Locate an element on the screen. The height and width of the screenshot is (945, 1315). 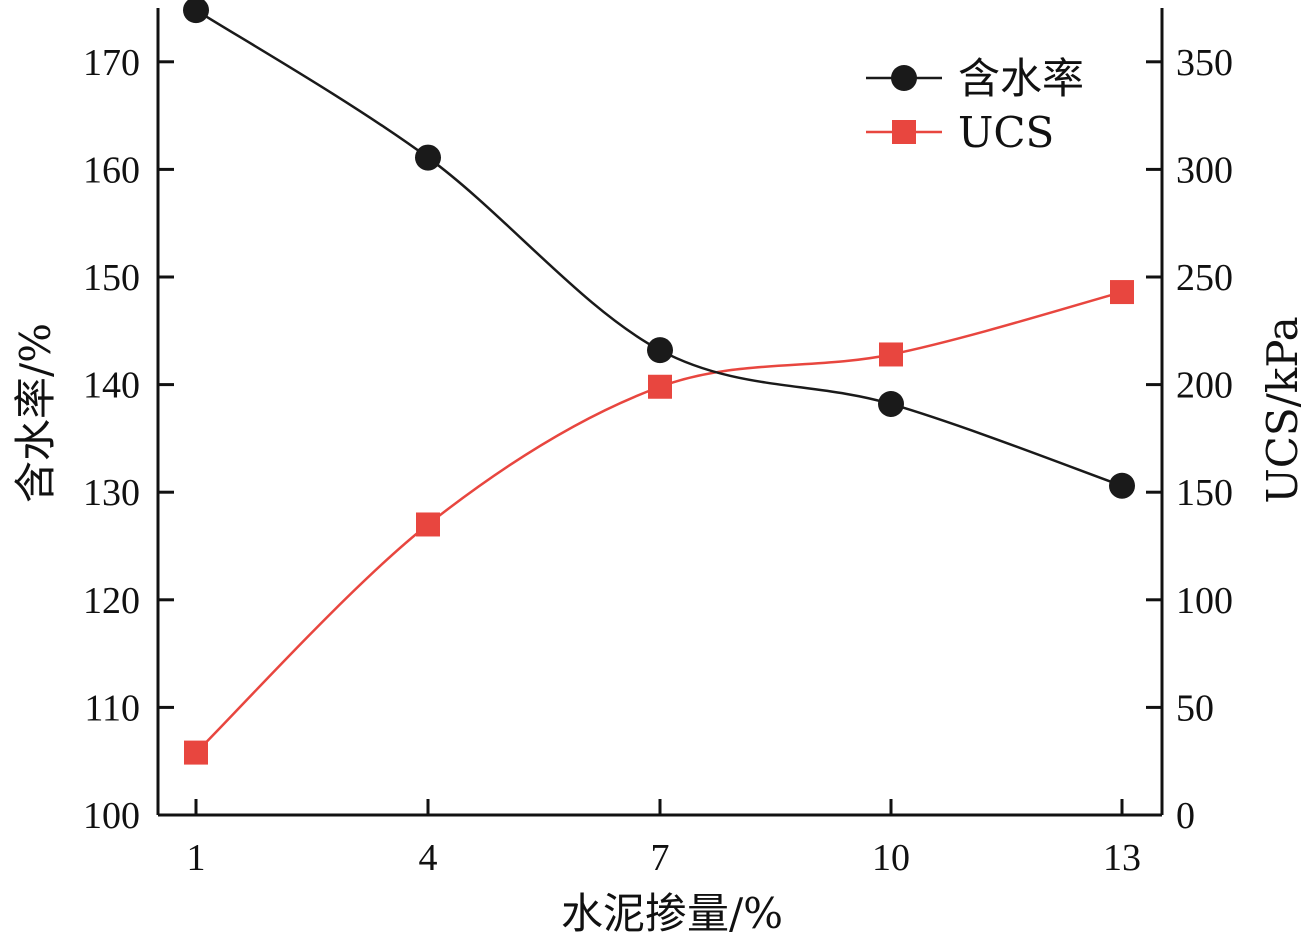
x-tick-label: 4 is located at coordinates (428, 858).